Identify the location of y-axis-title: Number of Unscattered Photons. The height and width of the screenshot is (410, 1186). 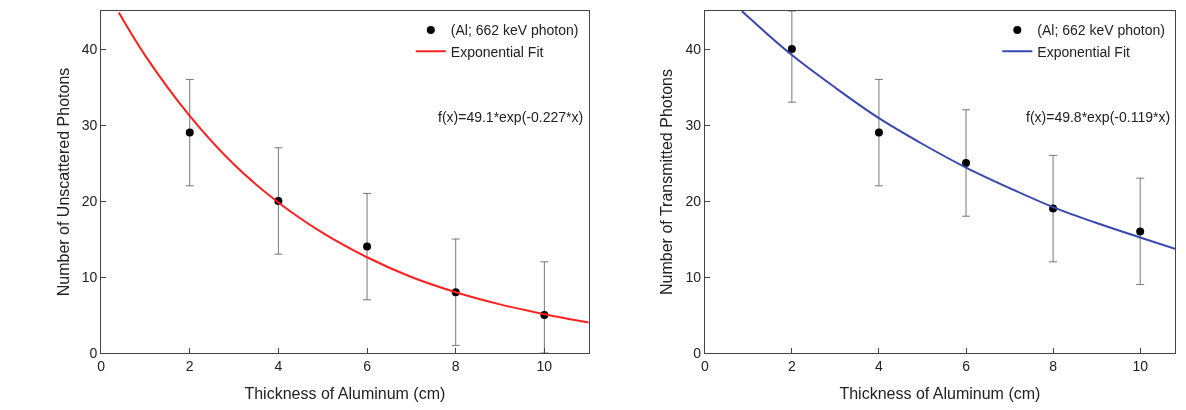
(63, 182).